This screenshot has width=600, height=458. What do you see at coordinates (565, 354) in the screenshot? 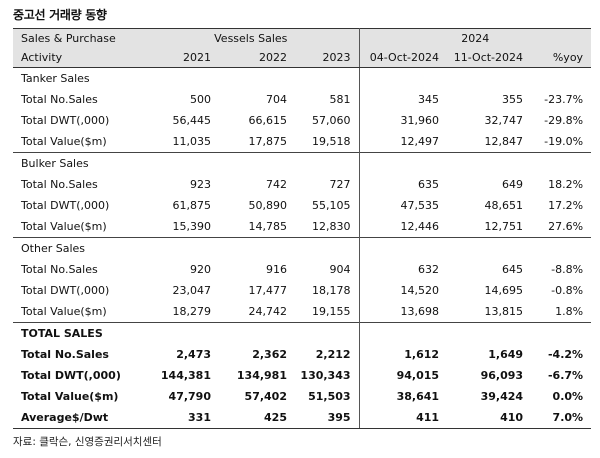
I see `cell-value: -4.2%` at bounding box center [565, 354].